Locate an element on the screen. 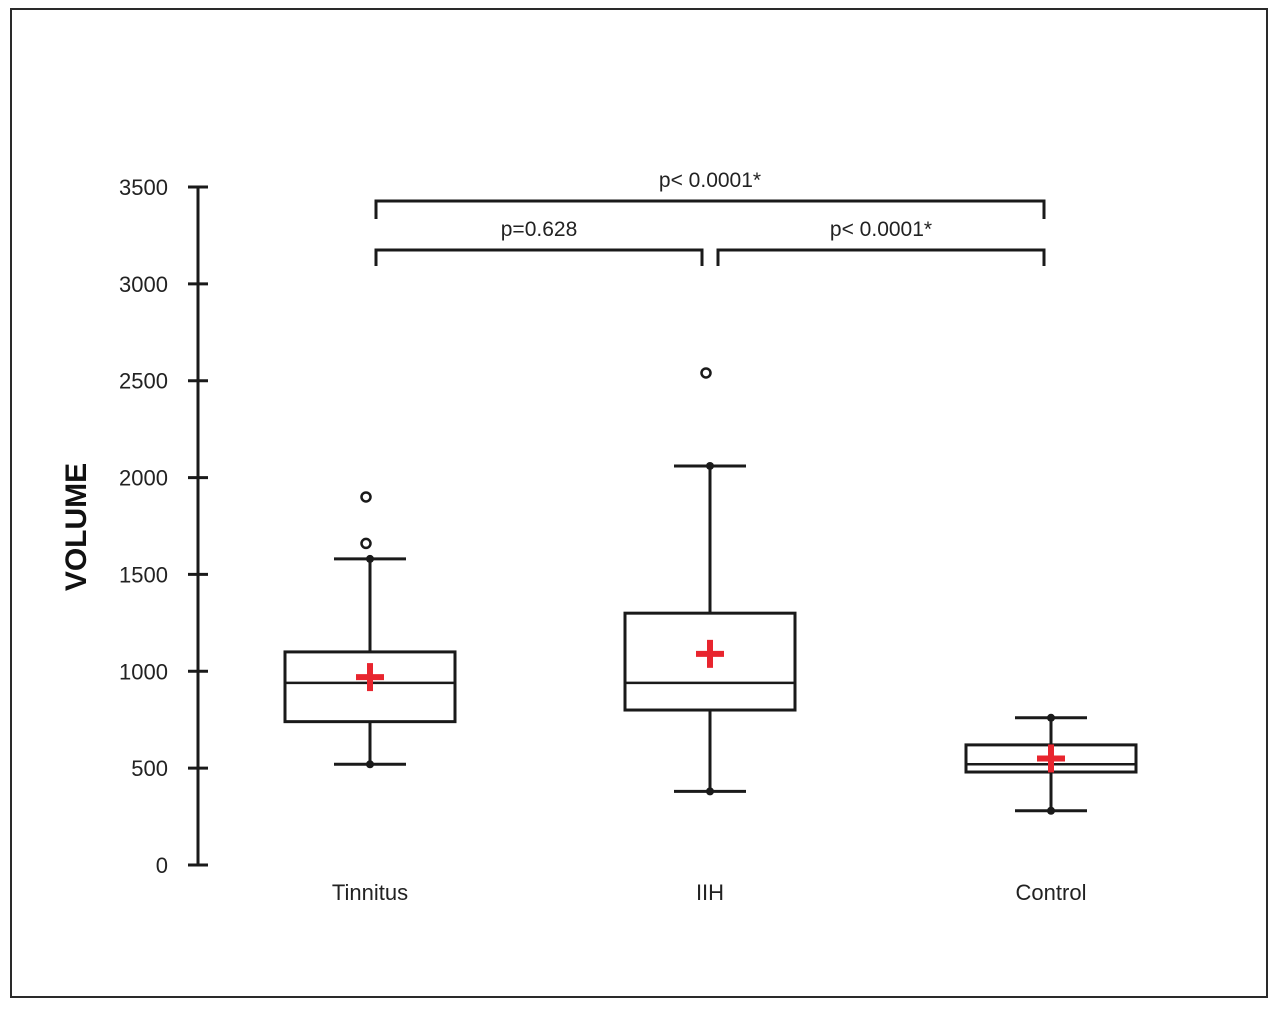 The width and height of the screenshot is (1280, 1010). y-tick-label: 3000 is located at coordinates (143, 284).